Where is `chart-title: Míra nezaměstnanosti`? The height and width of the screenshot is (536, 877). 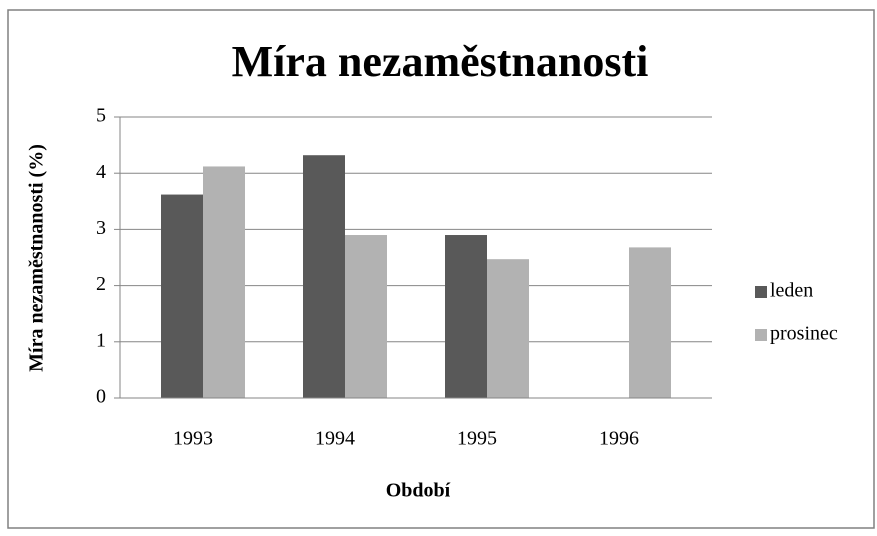 chart-title: Míra nezaměstnanosti is located at coordinates (440, 61).